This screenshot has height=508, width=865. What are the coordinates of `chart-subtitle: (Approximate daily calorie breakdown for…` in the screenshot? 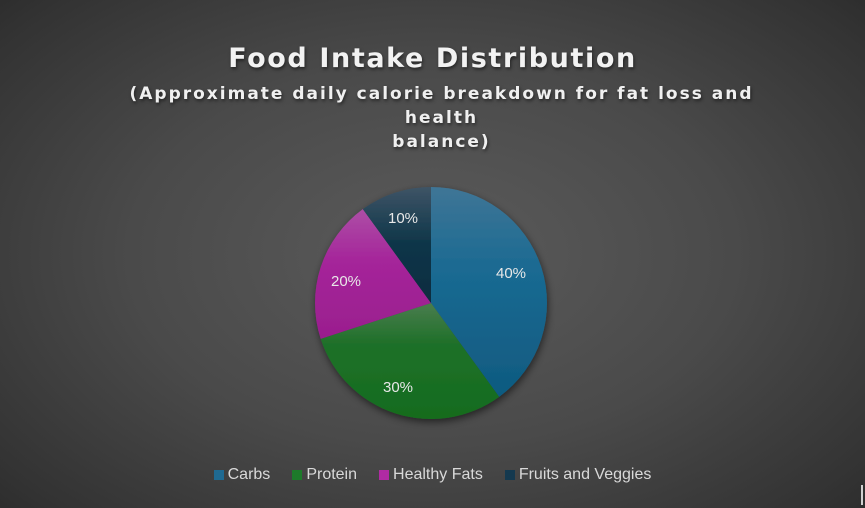 It's located at (441, 118).